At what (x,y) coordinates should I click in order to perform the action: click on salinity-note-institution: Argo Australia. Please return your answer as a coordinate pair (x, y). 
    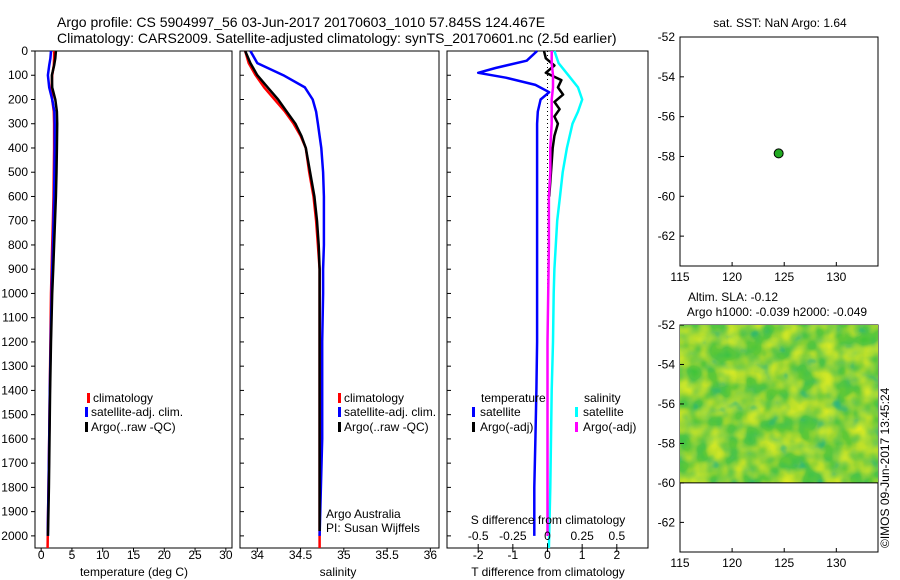
    Looking at the image, I should click on (363, 514).